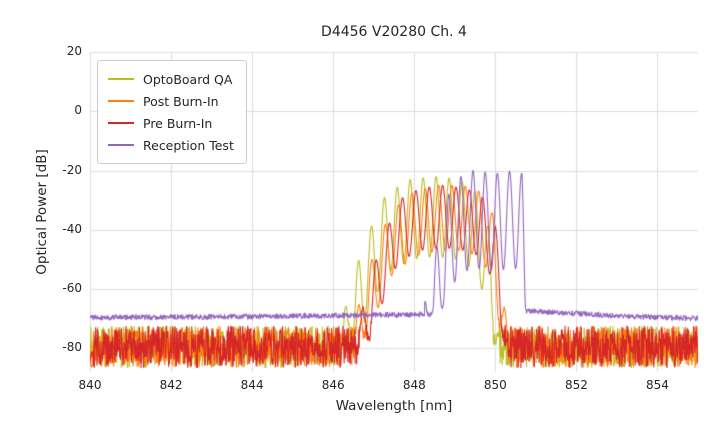 This screenshot has height=432, width=720. Describe the element at coordinates (394, 32) in the screenshot. I see `chart-title: D4456 V20280 Ch. 4` at that location.